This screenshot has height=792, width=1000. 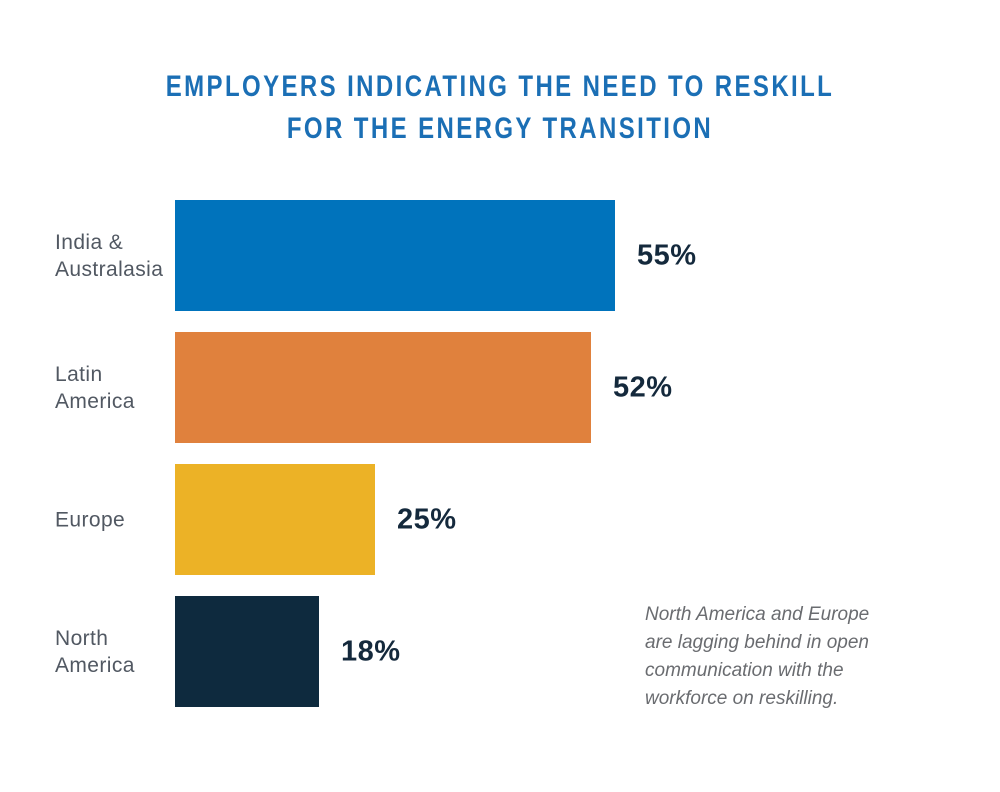 I want to click on category-label: Latin America, so click(x=95, y=387).